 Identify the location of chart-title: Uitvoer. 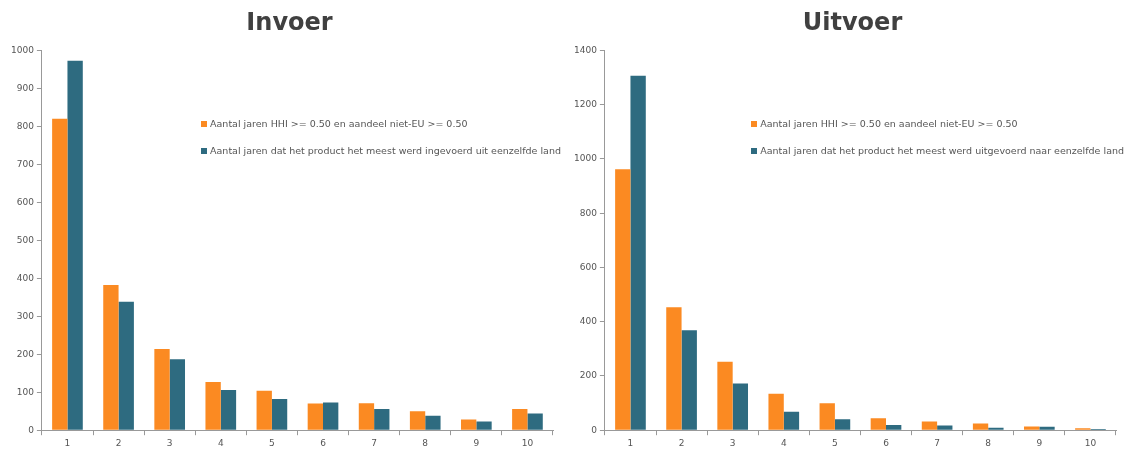
(852, 23).